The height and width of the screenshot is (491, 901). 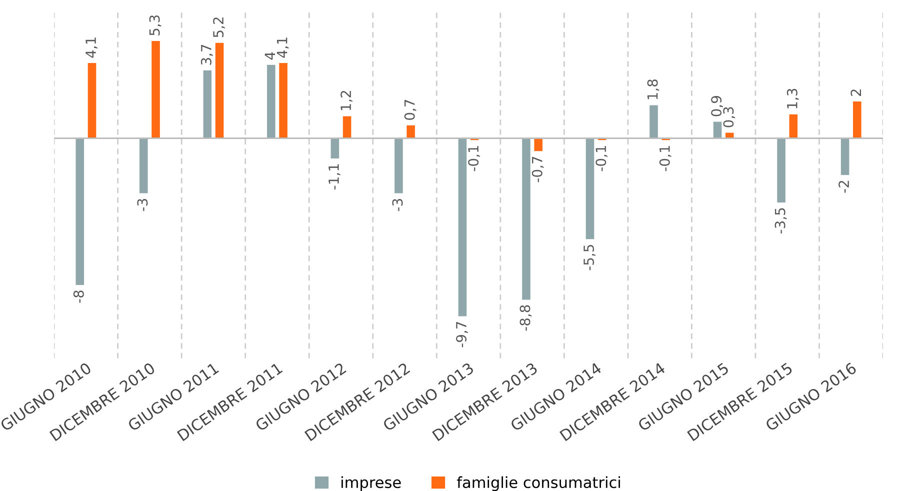 What do you see at coordinates (729, 117) in the screenshot?
I see `data-label: 0,3` at bounding box center [729, 117].